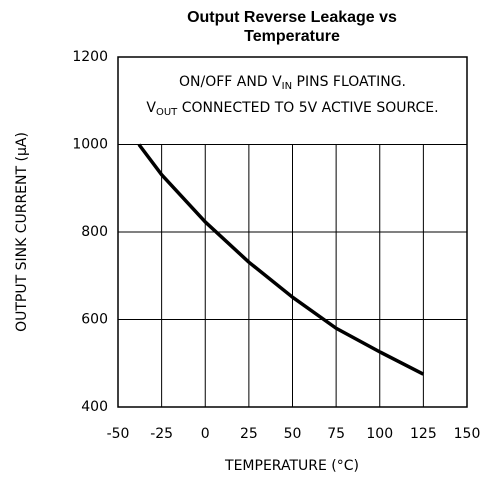 This screenshot has width=482, height=481. Describe the element at coordinates (90, 145) in the screenshot. I see `y-tick-label: 1000` at that location.